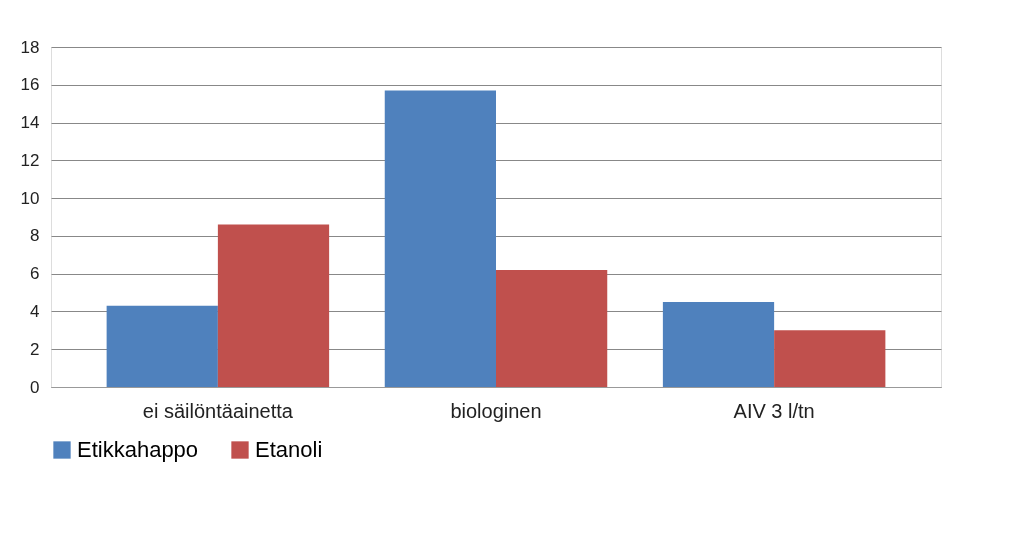 This screenshot has height=535, width=1015. I want to click on x-tick-label: AIV 3 l/tn, so click(774, 410).